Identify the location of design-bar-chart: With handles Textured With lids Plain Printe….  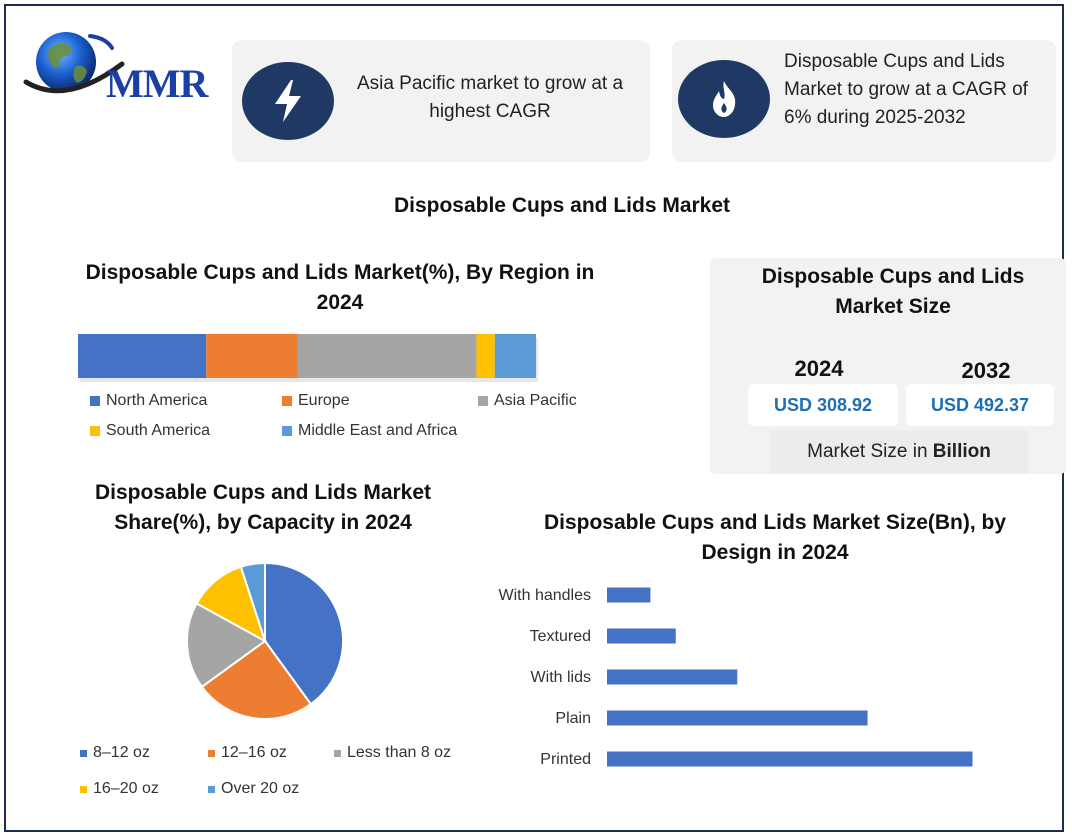
(736, 677).